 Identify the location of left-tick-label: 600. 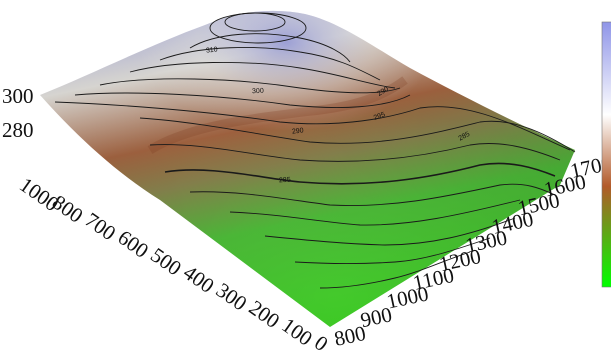
(133, 244).